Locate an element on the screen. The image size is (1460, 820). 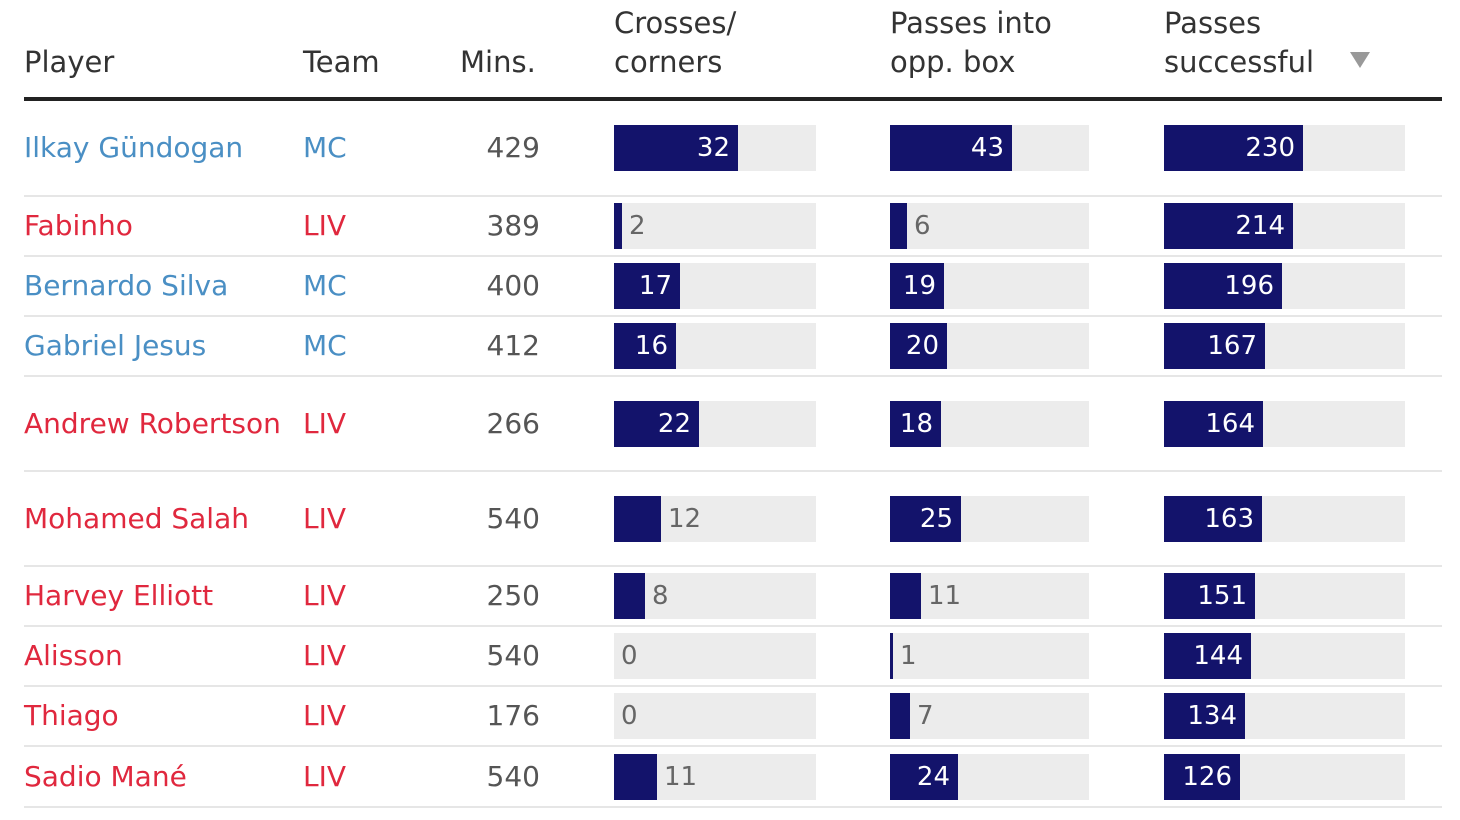
crosses-bar-track: 32 is located at coordinates (715, 148).